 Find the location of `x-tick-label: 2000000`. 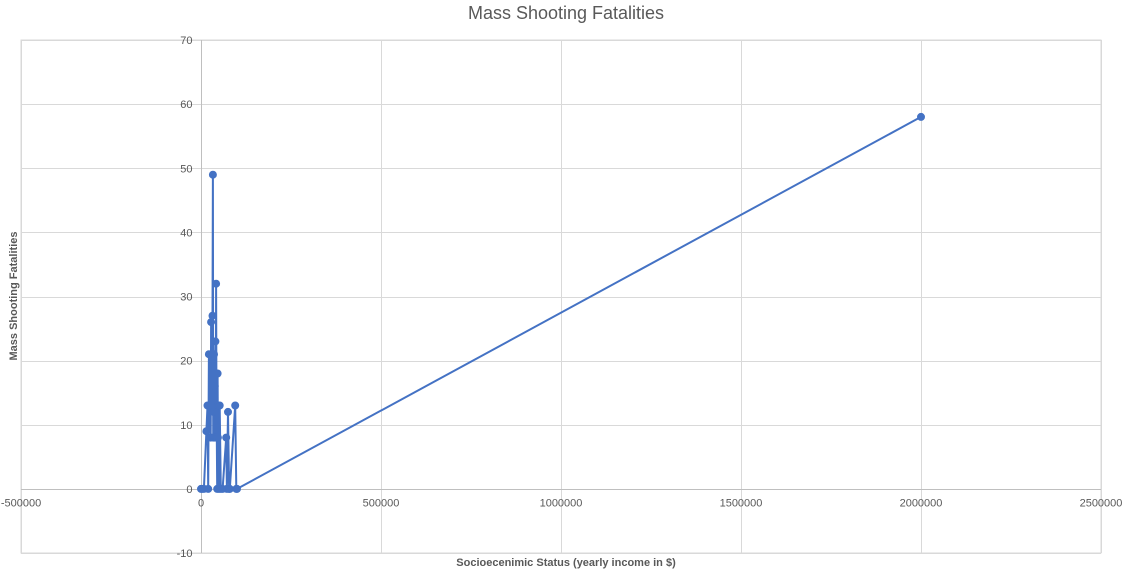

x-tick-label: 2000000 is located at coordinates (921, 504).